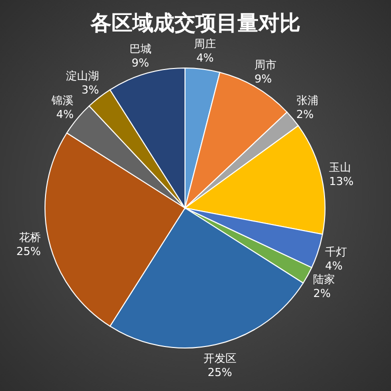 Image resolution: width=391 pixels, height=391 pixels. Describe the element at coordinates (336, 251) in the screenshot. I see `slice-label: 千灯` at that location.